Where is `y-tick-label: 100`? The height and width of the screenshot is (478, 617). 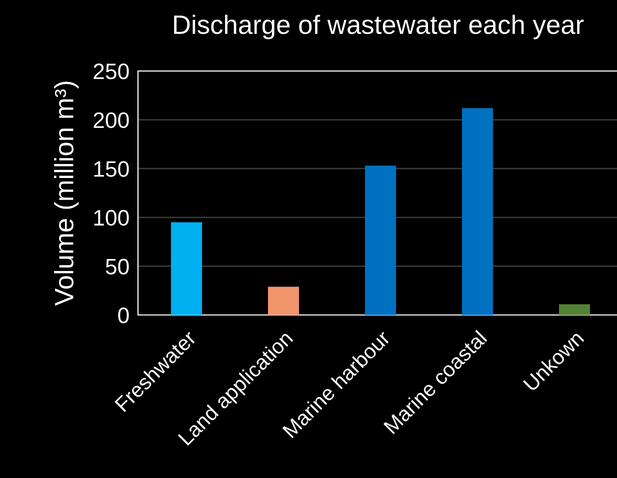 y-tick-label: 100 is located at coordinates (111, 218).